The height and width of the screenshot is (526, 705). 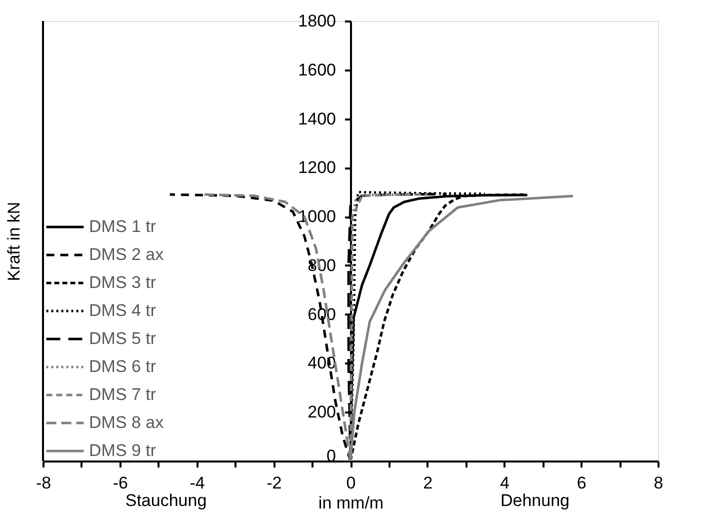 I want to click on text: Dehnung, so click(x=535, y=500).